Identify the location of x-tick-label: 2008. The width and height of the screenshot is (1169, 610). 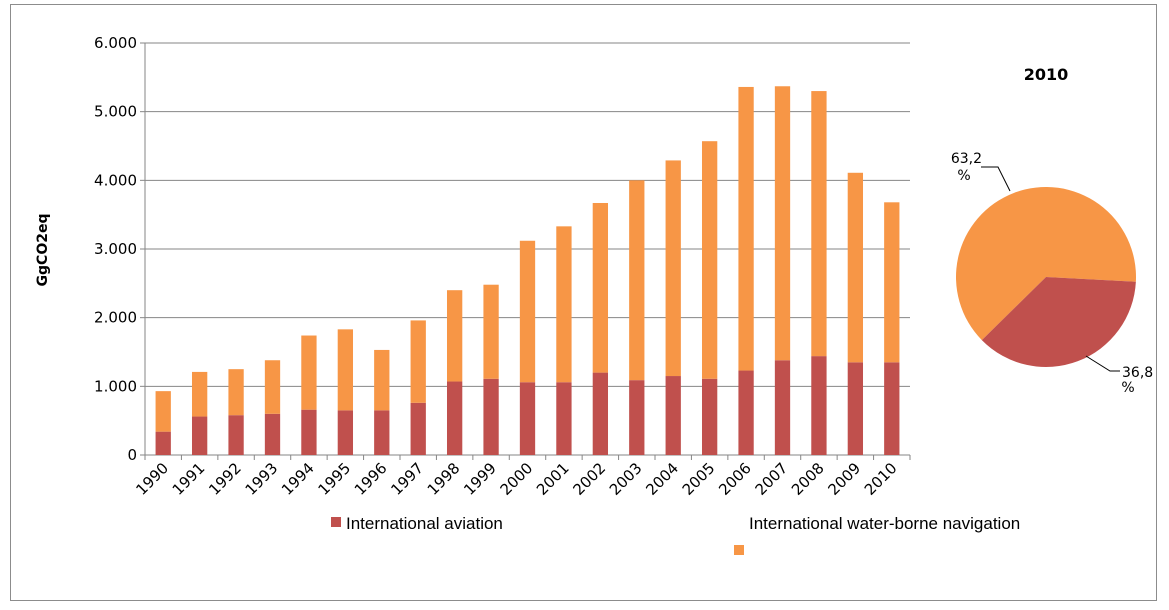
(808, 479).